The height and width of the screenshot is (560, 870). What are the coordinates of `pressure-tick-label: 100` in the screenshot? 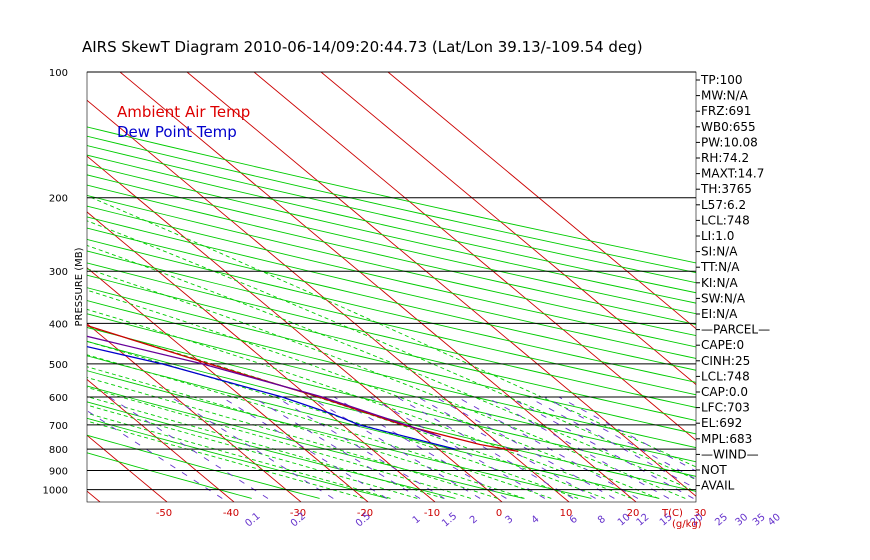 It's located at (58, 73).